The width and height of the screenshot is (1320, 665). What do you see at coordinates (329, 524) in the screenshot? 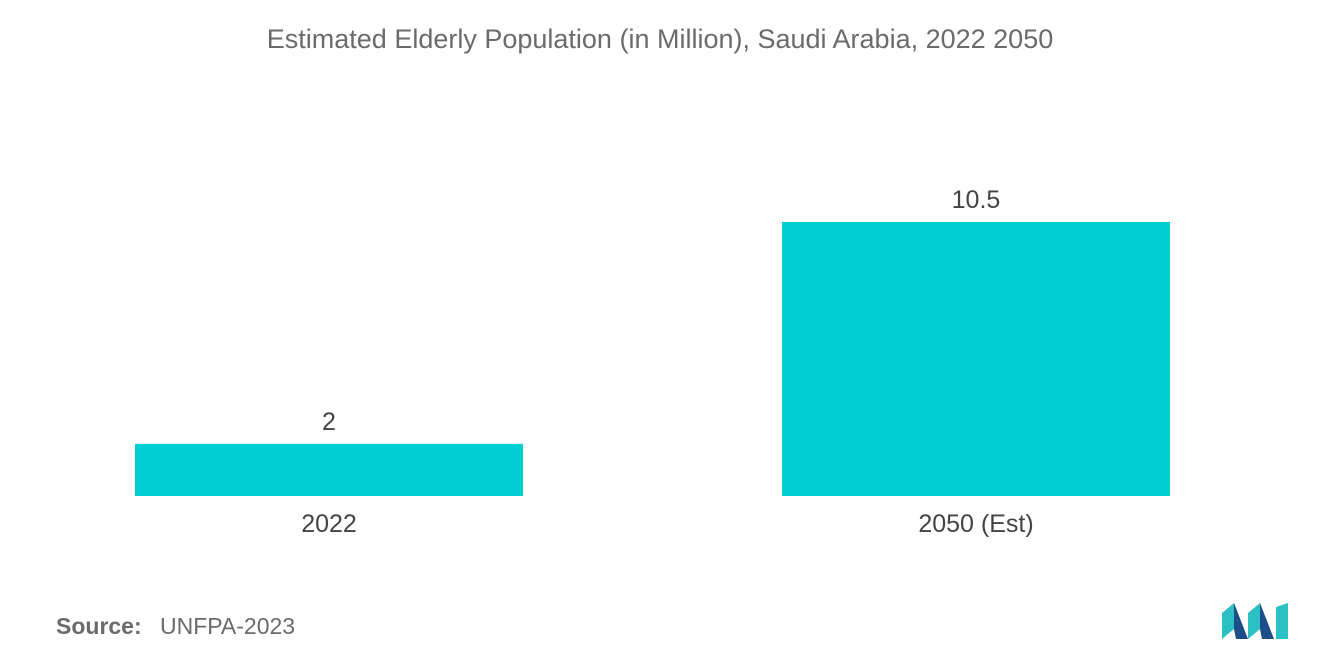
I see `category-label-0: 2022` at bounding box center [329, 524].